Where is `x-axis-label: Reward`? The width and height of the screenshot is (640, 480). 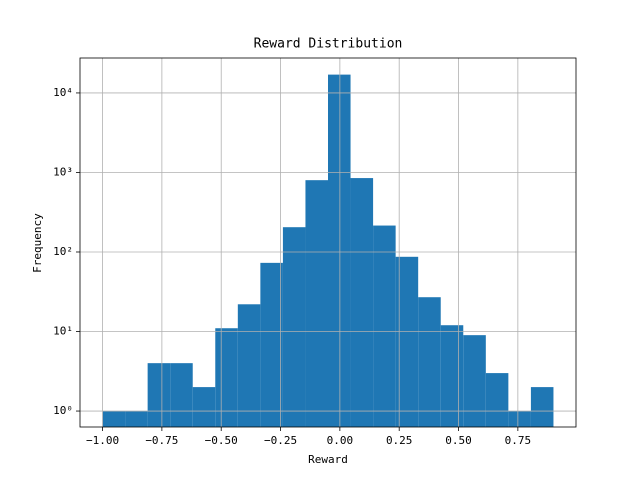
x-axis-label: Reward is located at coordinates (328, 459).